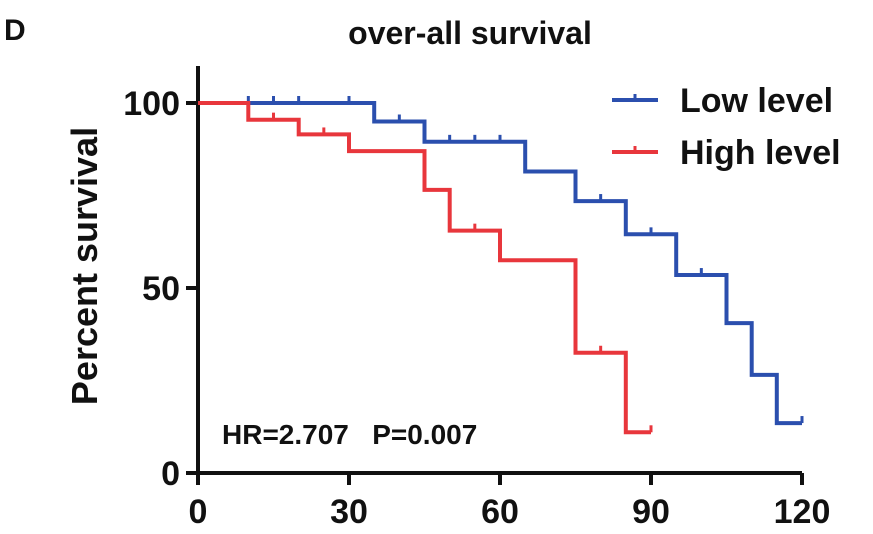  What do you see at coordinates (349, 512) in the screenshot?
I see `x-tick-label: 30` at bounding box center [349, 512].